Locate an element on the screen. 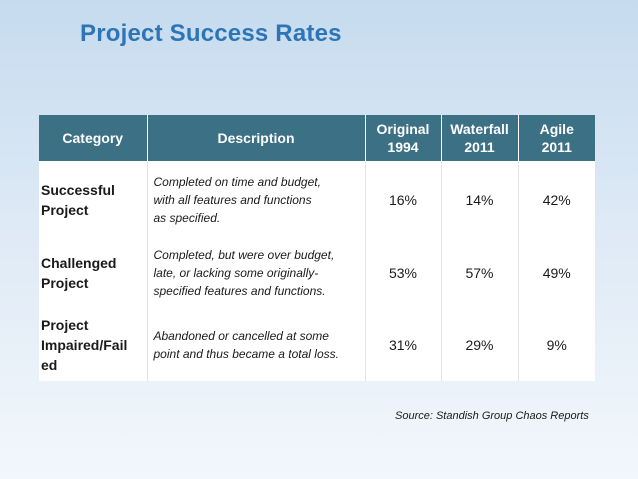  header-waterfall-2011: Waterfall 2011 is located at coordinates (479, 138).